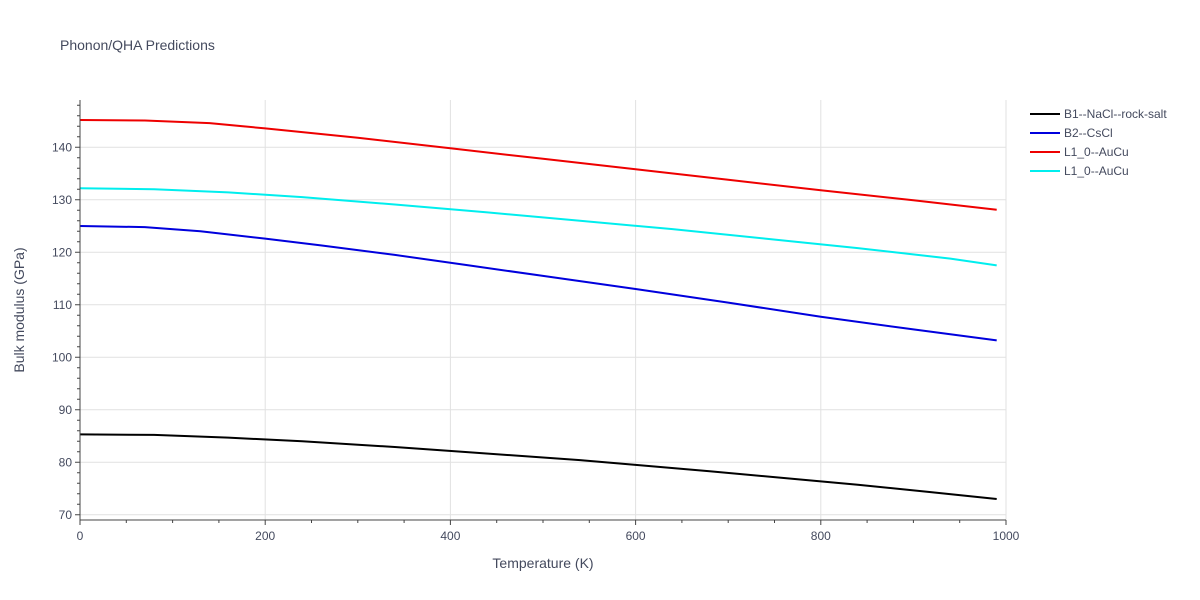 The width and height of the screenshot is (1200, 600). I want to click on legend-item-2: L1_0--AuCu, so click(1079, 152).